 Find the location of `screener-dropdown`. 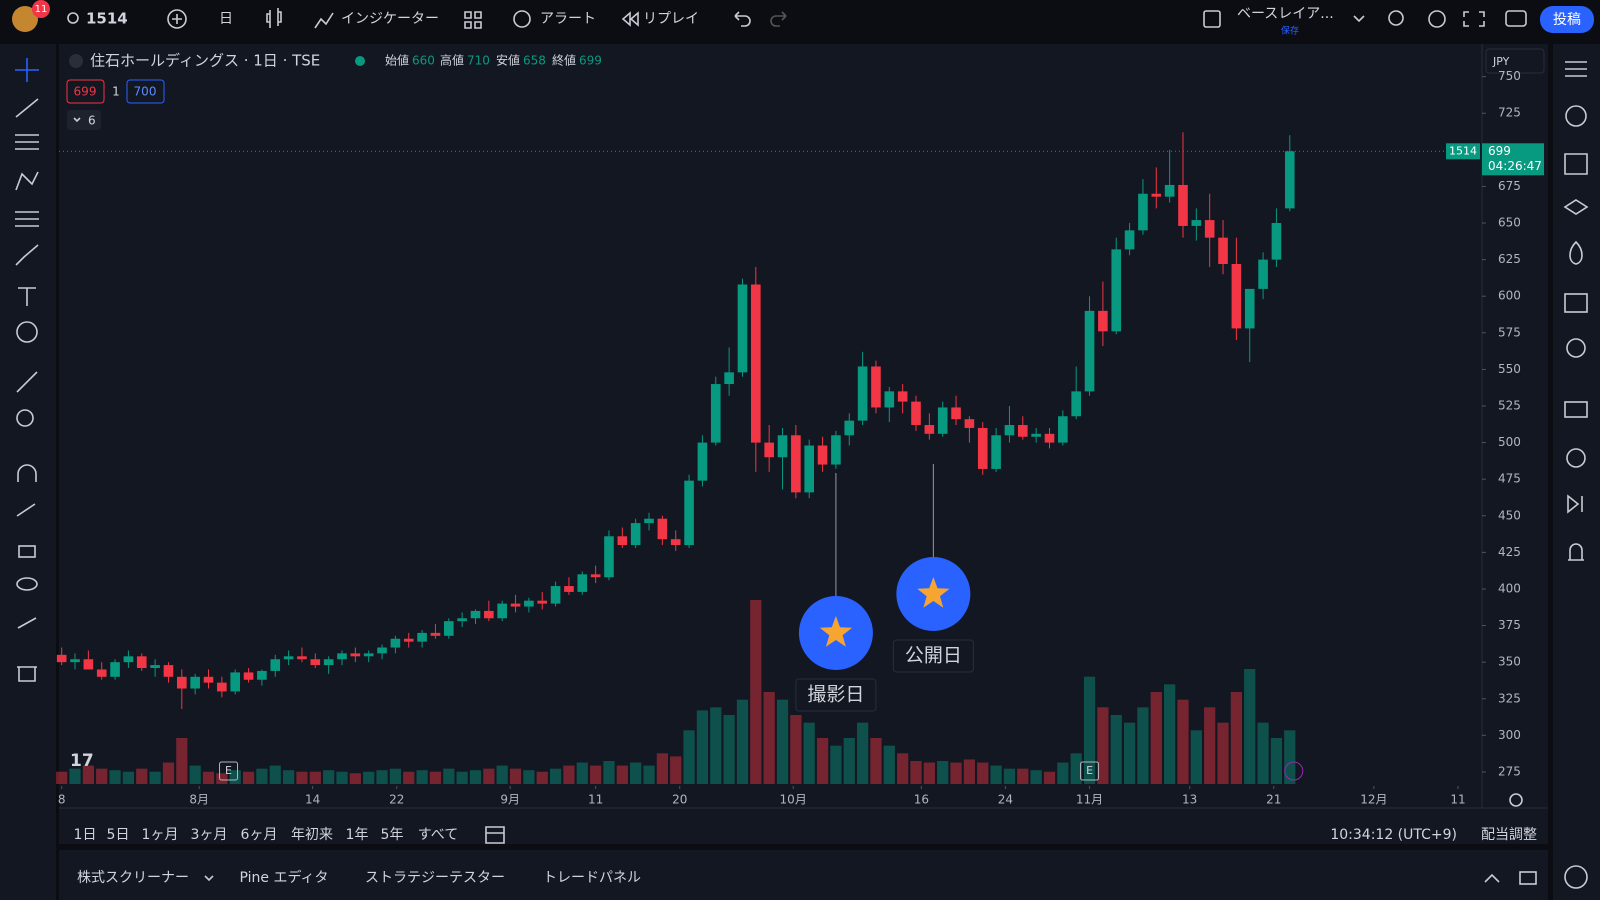

screener-dropdown is located at coordinates (209, 878).